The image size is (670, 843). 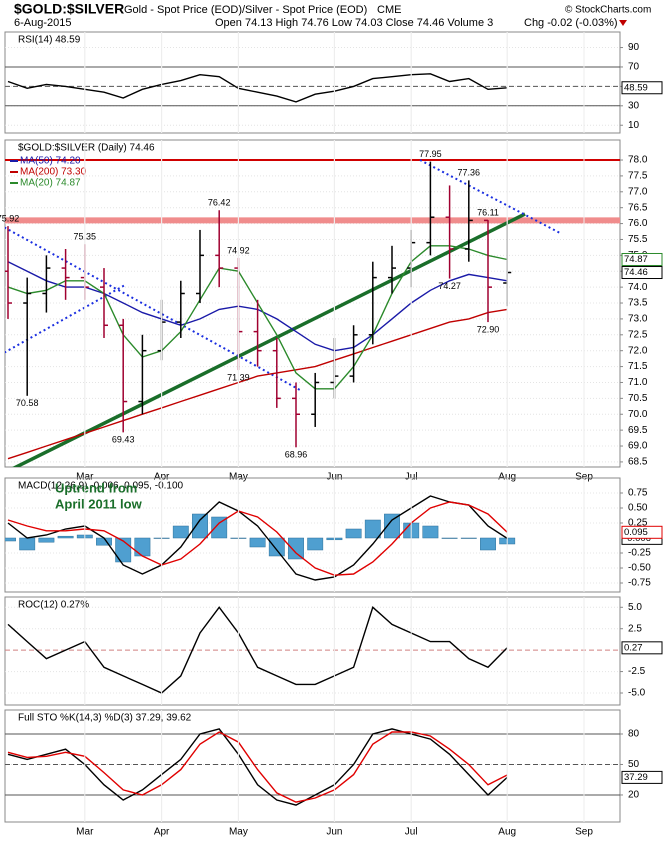 What do you see at coordinates (638, 239) in the screenshot?
I see `y-tick-label: 75.5` at bounding box center [638, 239].